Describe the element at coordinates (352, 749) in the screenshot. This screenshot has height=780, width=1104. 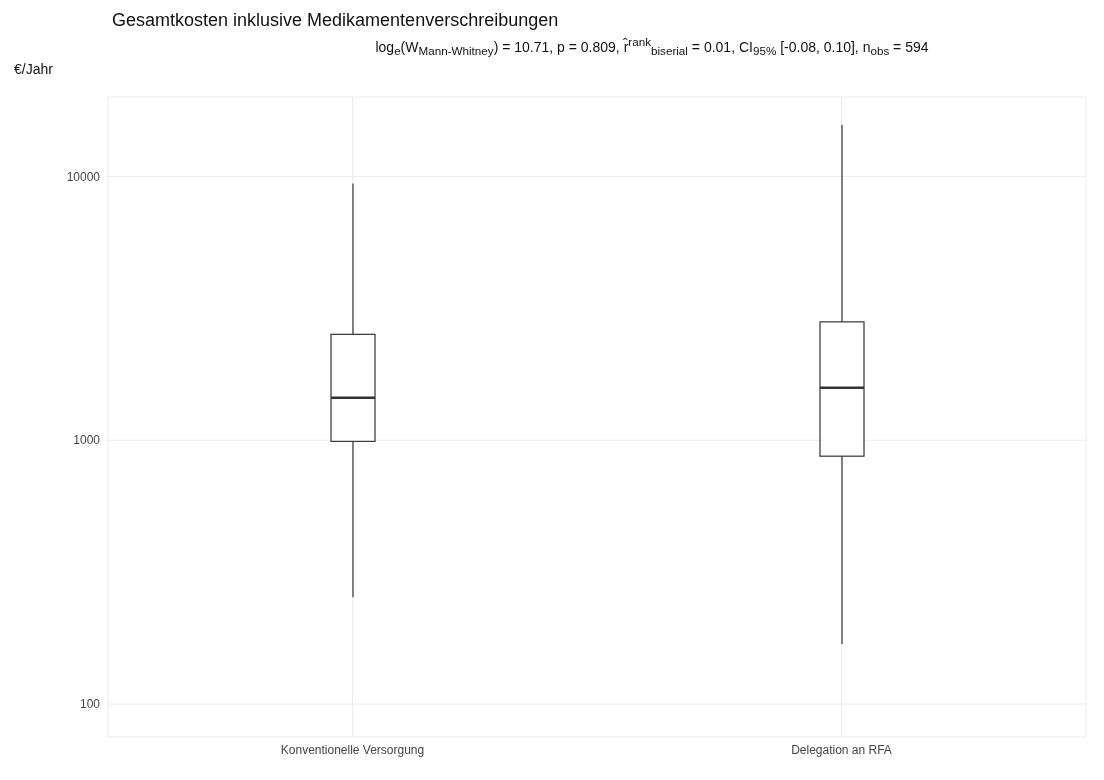
I see `x-tick-label: Konventionelle Versorgung` at that location.